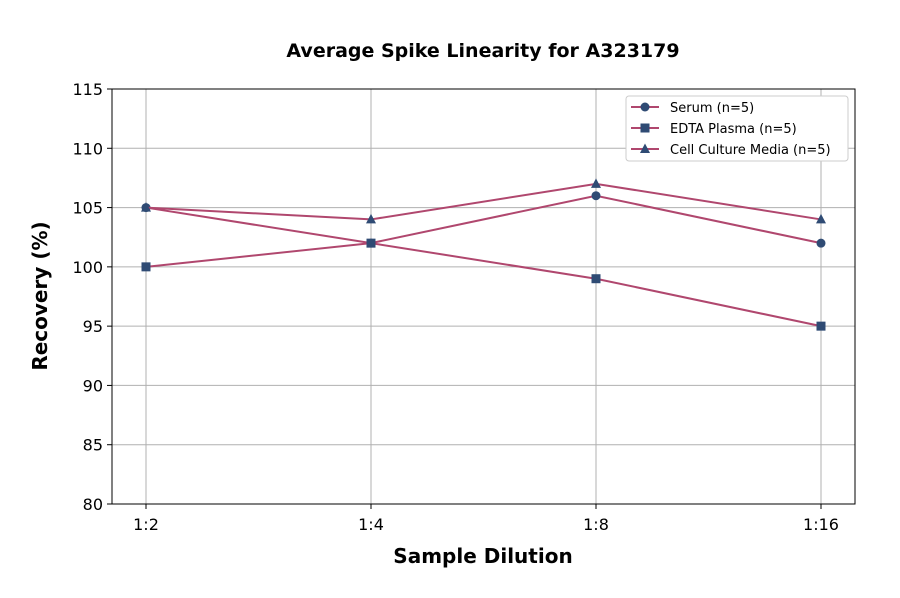 This screenshot has height=598, width=900. I want to click on legend-label: EDTA Plasma (n=5), so click(733, 129).